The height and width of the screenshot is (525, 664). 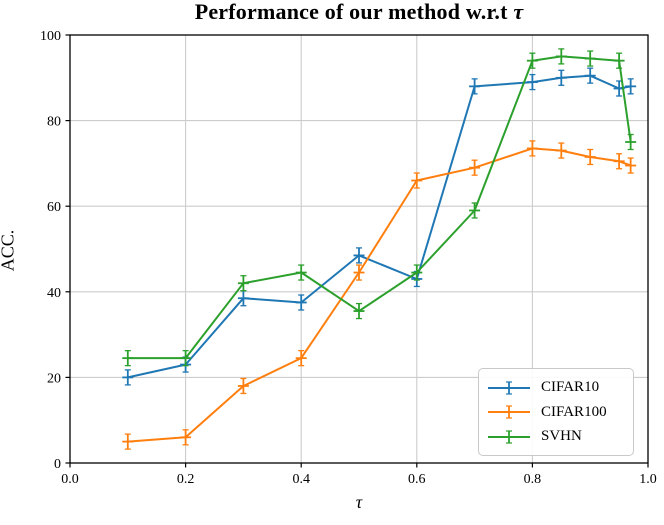 What do you see at coordinates (57, 464) in the screenshot?
I see `y-tick-label: 0` at bounding box center [57, 464].